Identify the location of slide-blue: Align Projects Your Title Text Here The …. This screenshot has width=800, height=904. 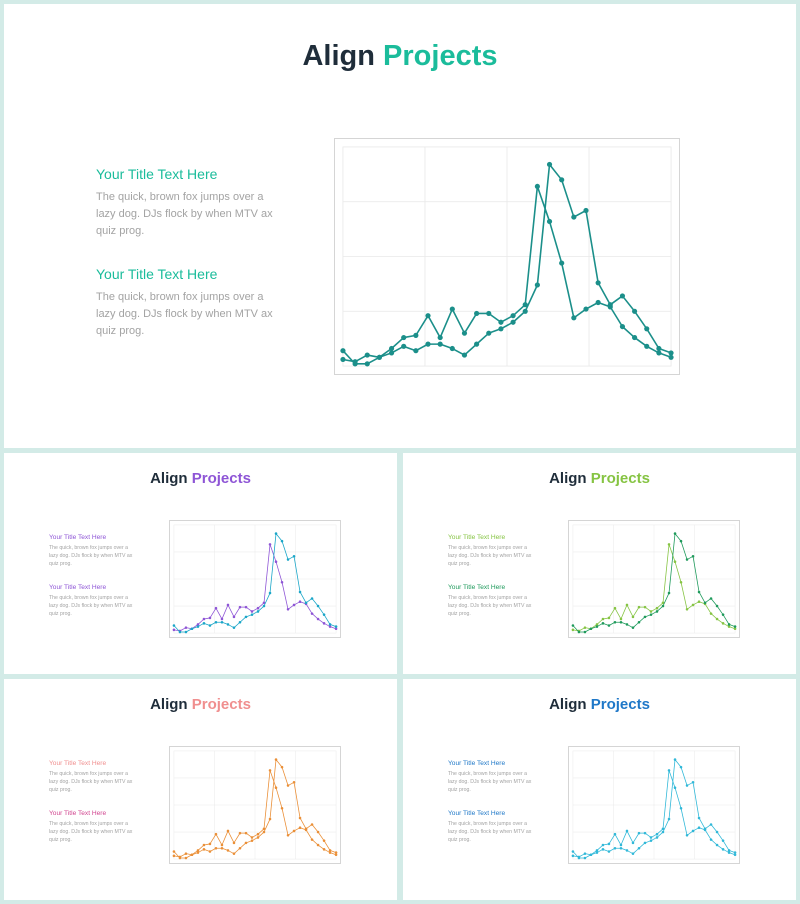
(599, 789).